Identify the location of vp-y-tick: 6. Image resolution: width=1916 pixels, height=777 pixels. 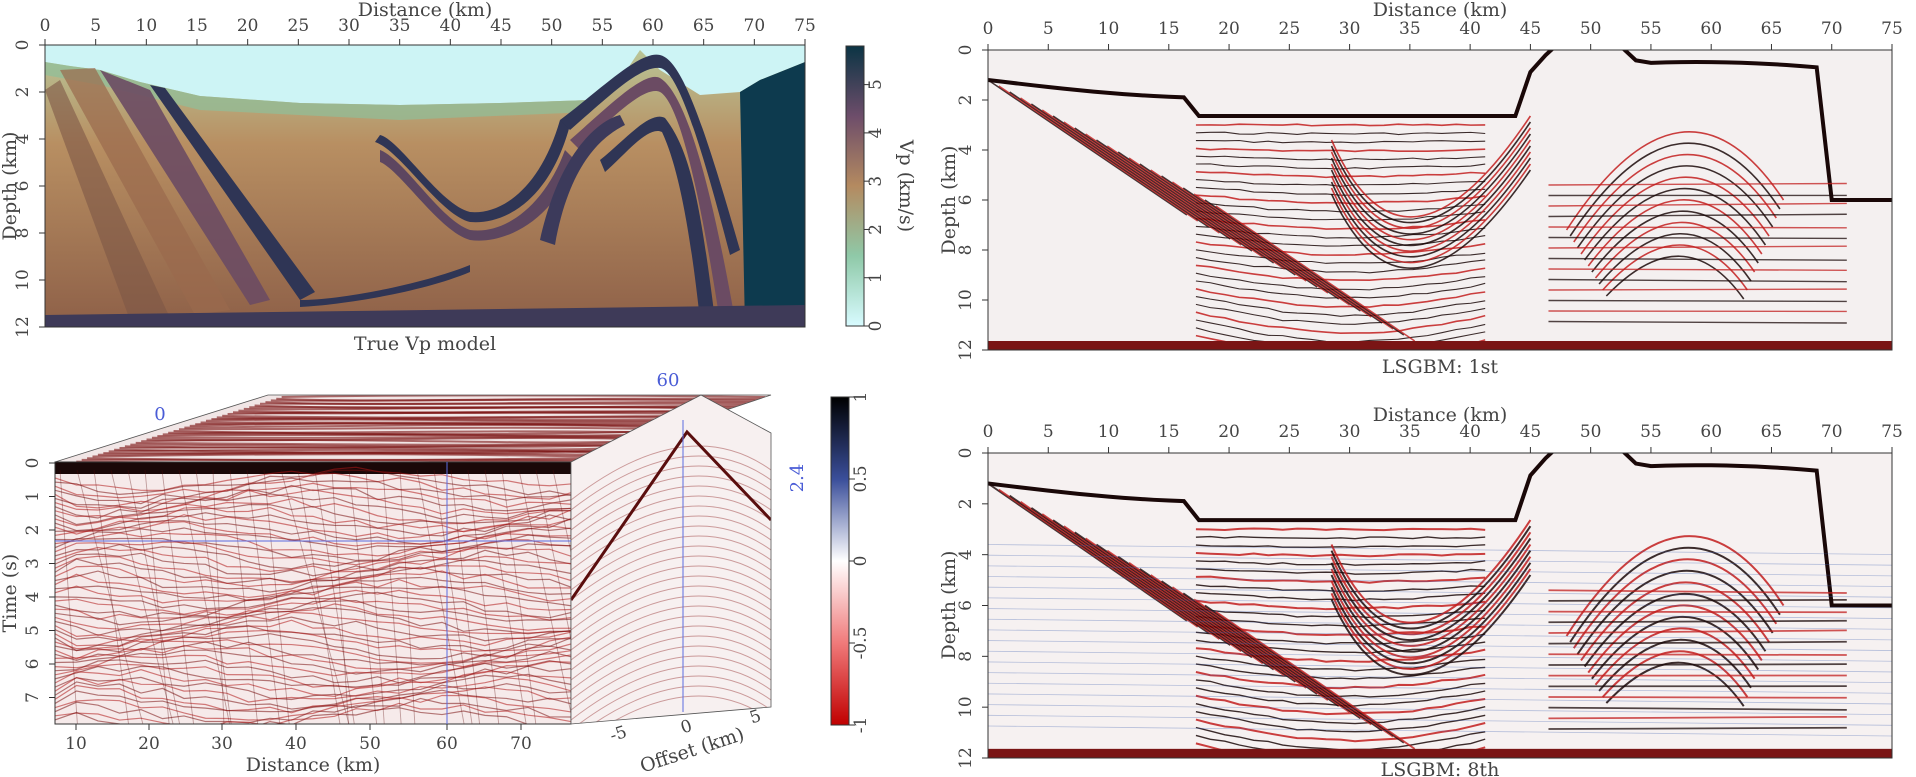
(23, 186).